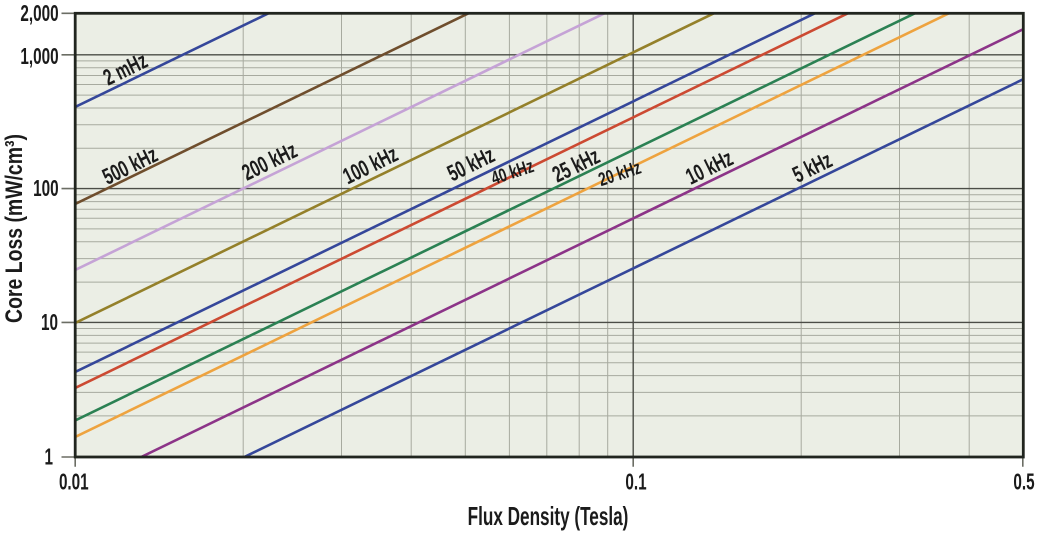 The height and width of the screenshot is (535, 1038). I want to click on svg-text: 100, so click(45, 189).